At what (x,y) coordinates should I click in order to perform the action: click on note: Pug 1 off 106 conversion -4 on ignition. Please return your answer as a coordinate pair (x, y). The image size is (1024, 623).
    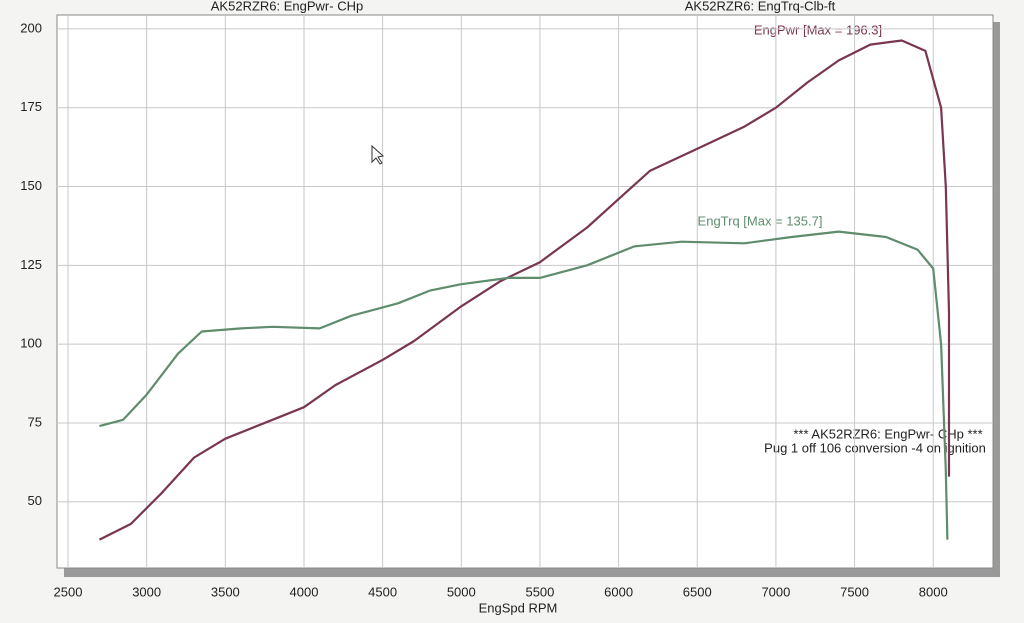
    Looking at the image, I should click on (875, 447).